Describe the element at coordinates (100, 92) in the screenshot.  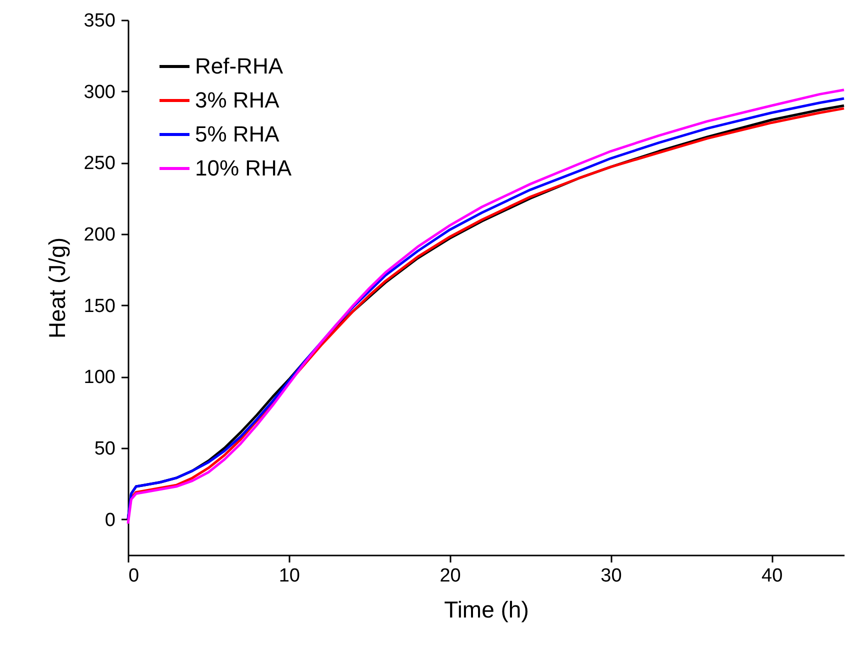
I see `y-tick-label: 300` at that location.